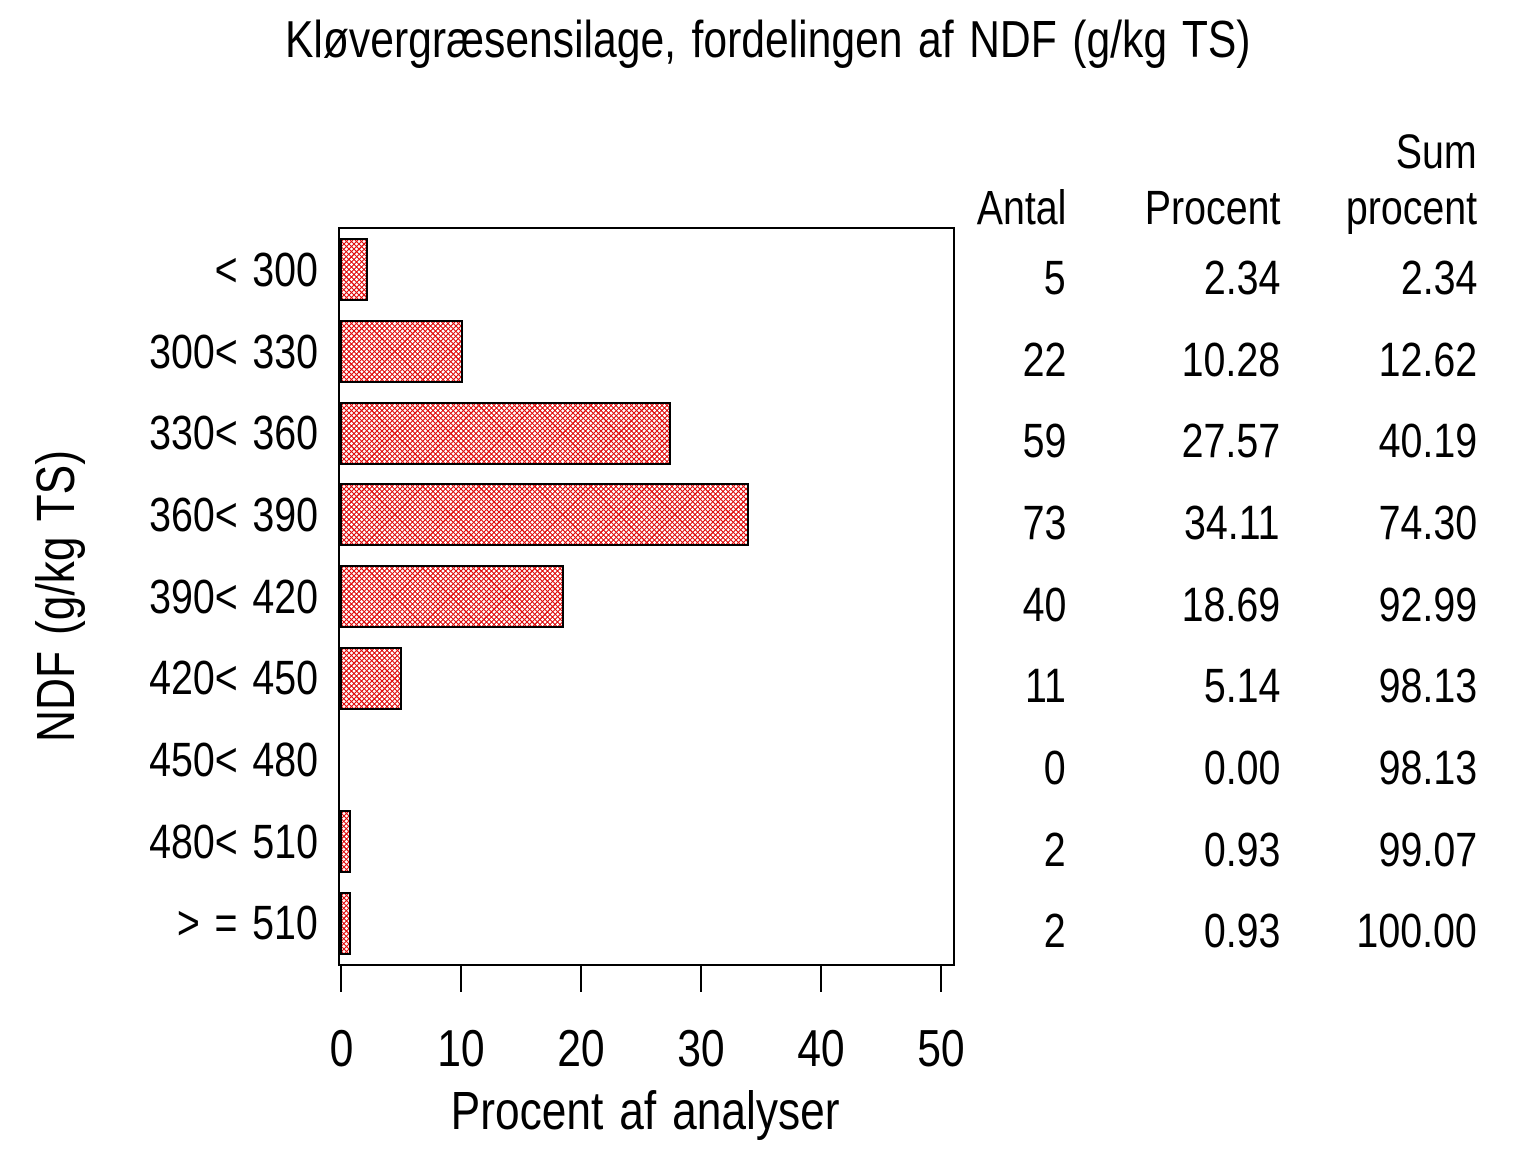 The image size is (1536, 1152). What do you see at coordinates (1427, 360) in the screenshot?
I see `table-cell-sum-procent-text: 12.62` at bounding box center [1427, 360].